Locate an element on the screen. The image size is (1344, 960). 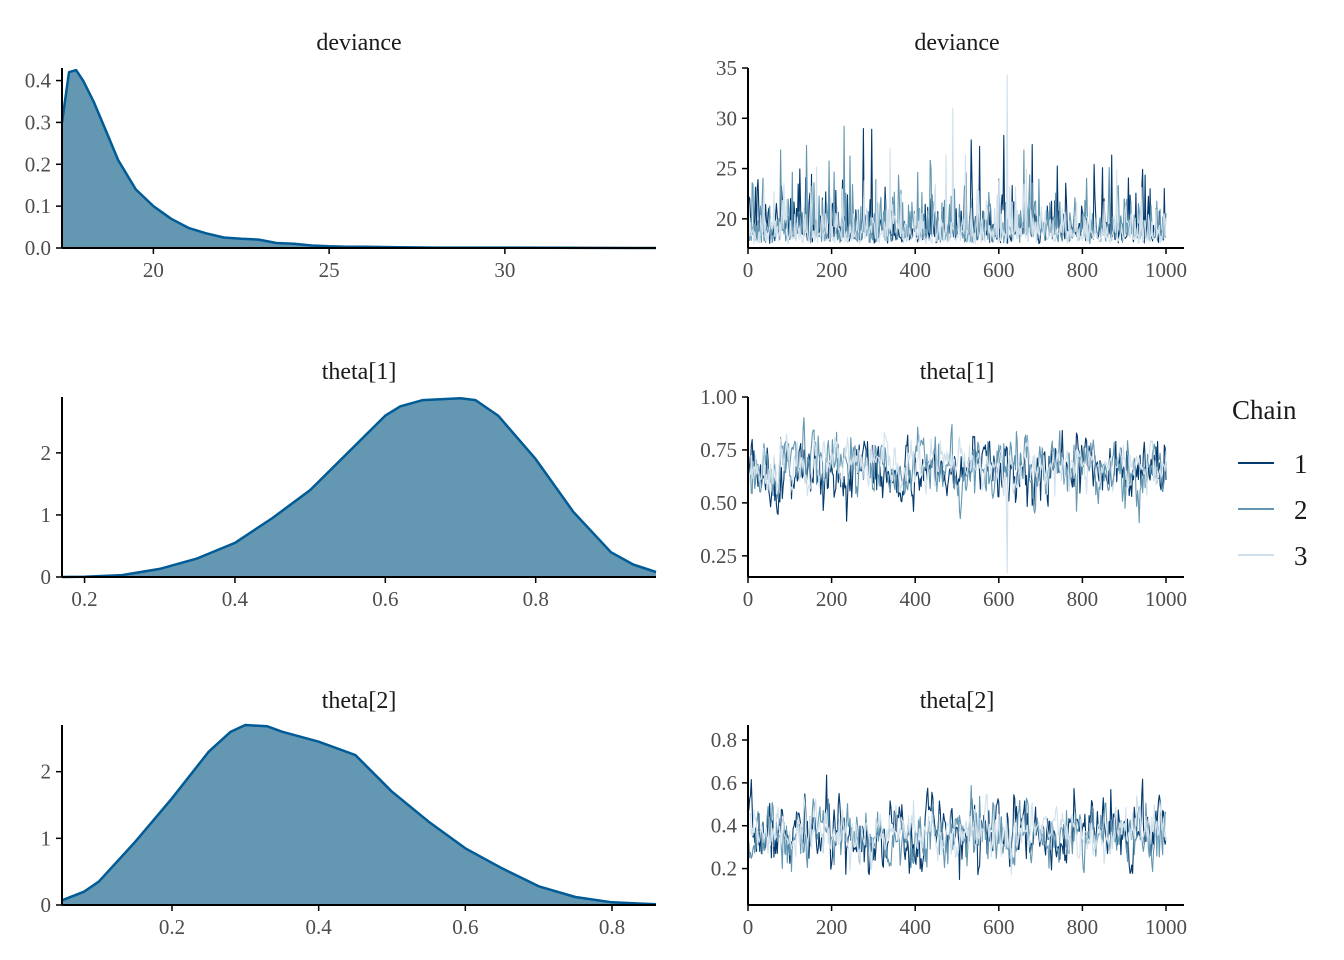
x-tick-label: 25 is located at coordinates (329, 270).